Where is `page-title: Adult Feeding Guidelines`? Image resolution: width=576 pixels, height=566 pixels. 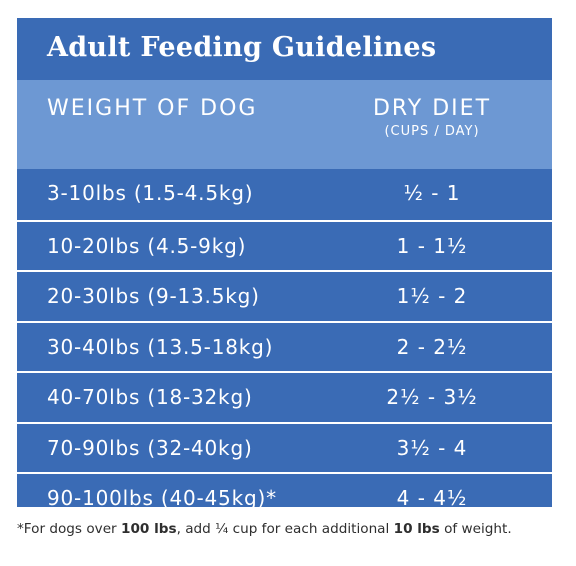 page-title: Adult Feeding Guidelines is located at coordinates (242, 47).